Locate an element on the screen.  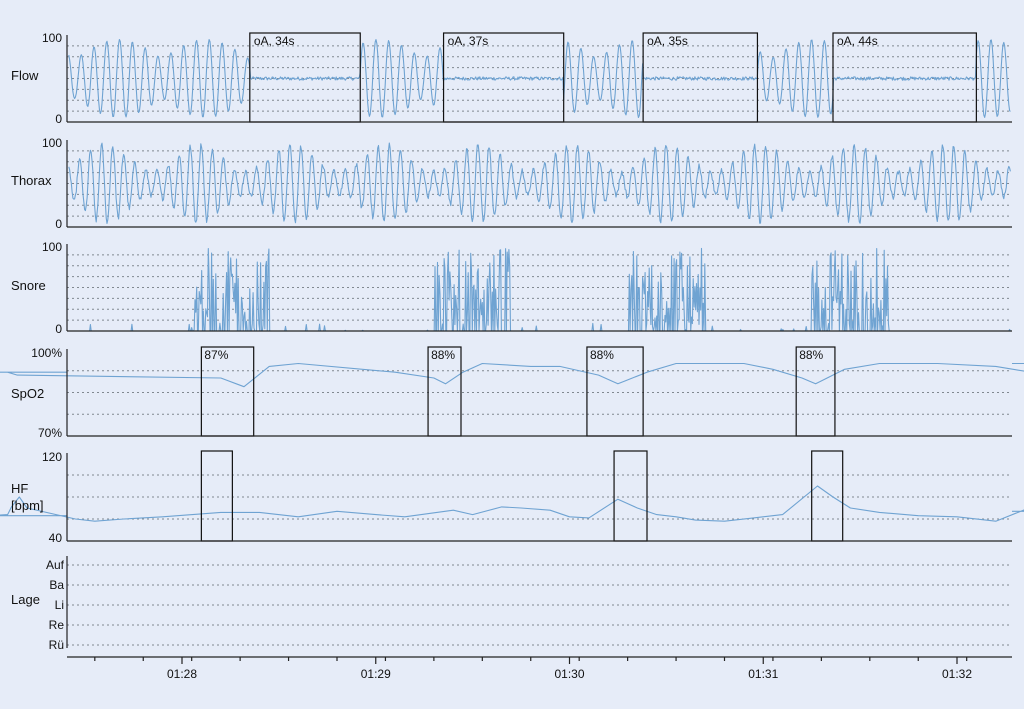
flow-label: Flow is located at coordinates (25, 75).